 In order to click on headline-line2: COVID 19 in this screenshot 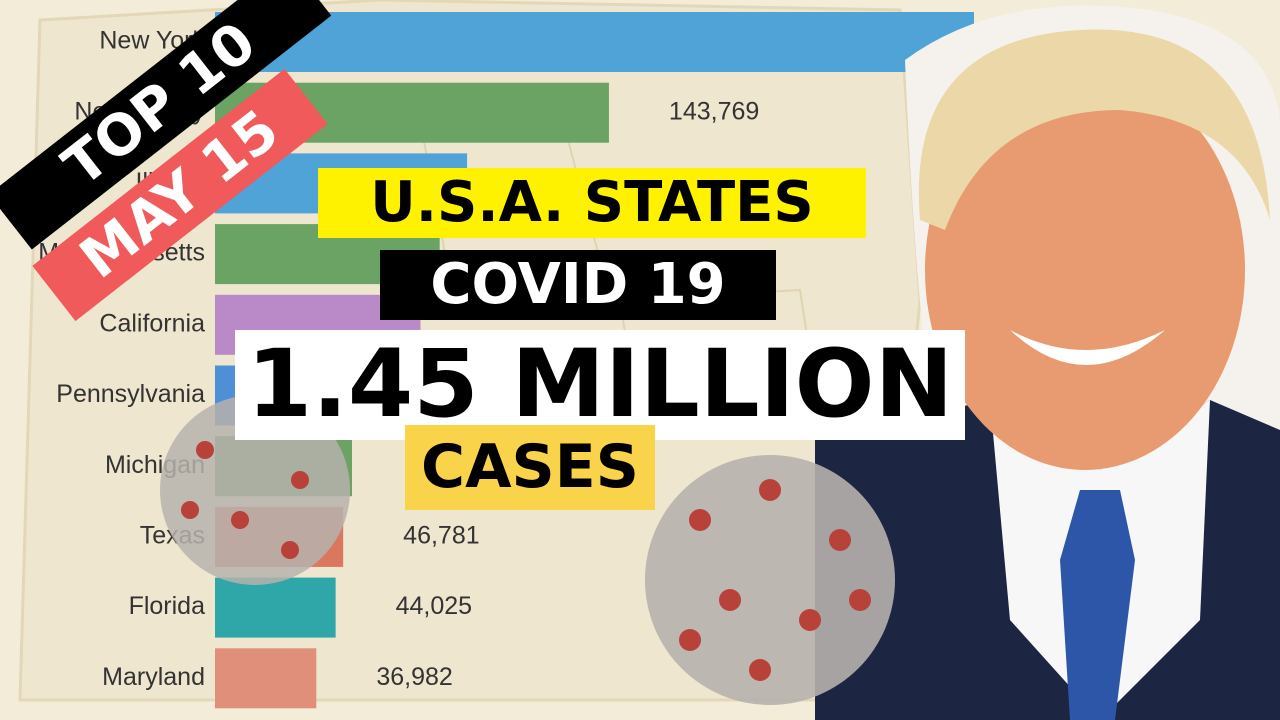, I will do `click(578, 285)`.